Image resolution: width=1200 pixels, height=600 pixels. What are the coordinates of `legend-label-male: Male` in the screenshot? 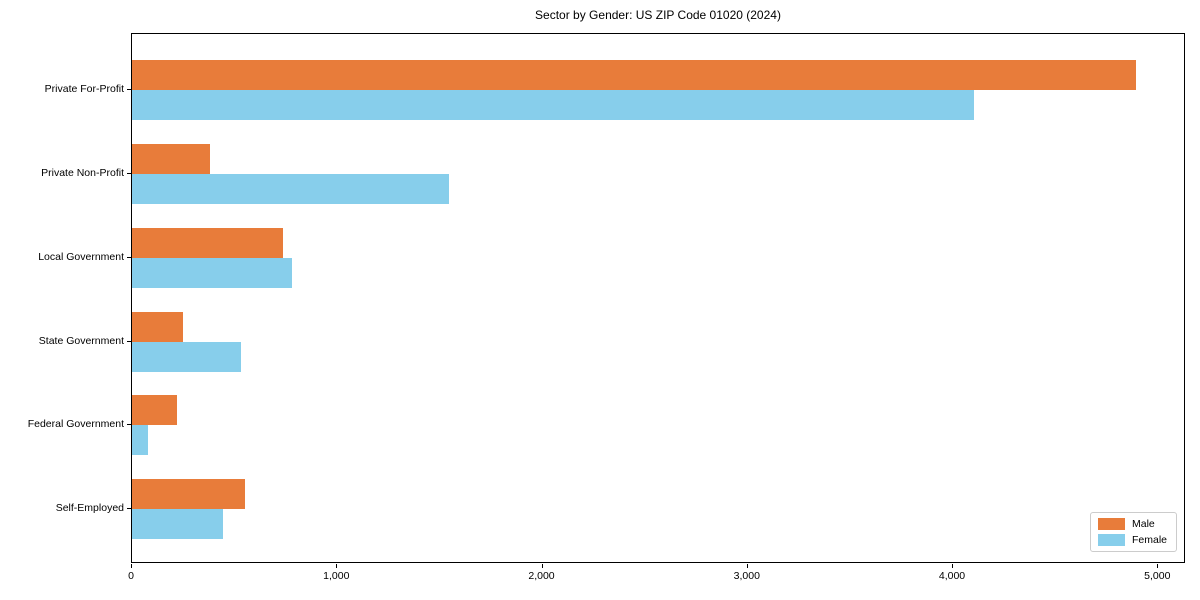 It's located at (1143, 524).